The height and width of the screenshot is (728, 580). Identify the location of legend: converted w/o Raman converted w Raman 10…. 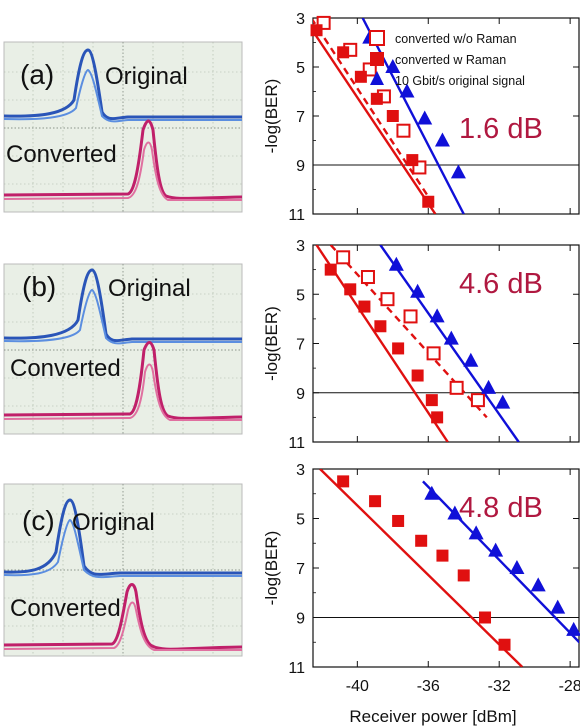
(447, 59).